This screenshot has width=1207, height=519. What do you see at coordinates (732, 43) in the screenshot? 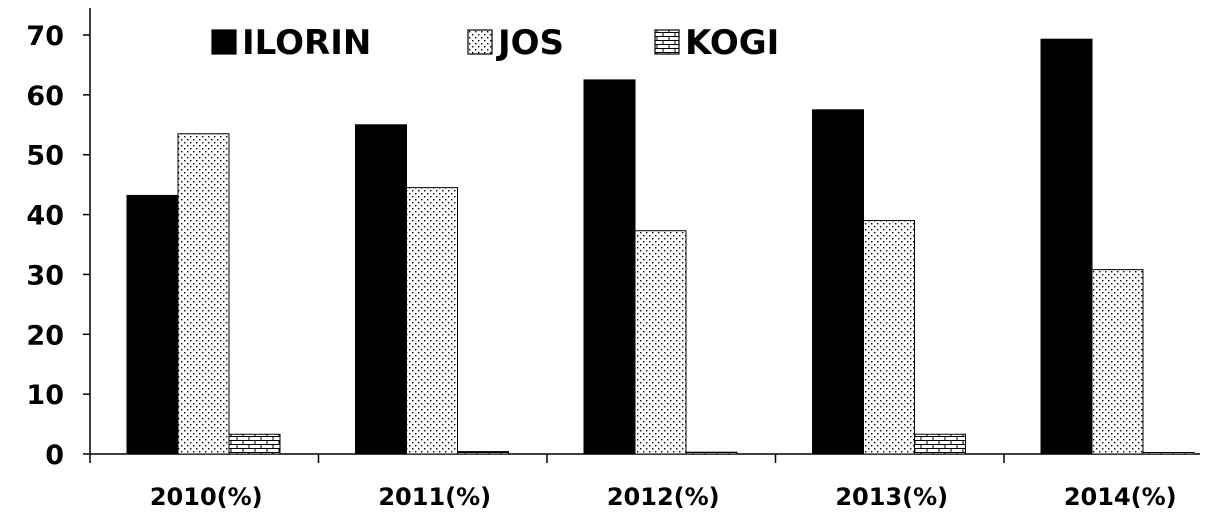
I see `legend-label-kogi: KOGI` at bounding box center [732, 43].